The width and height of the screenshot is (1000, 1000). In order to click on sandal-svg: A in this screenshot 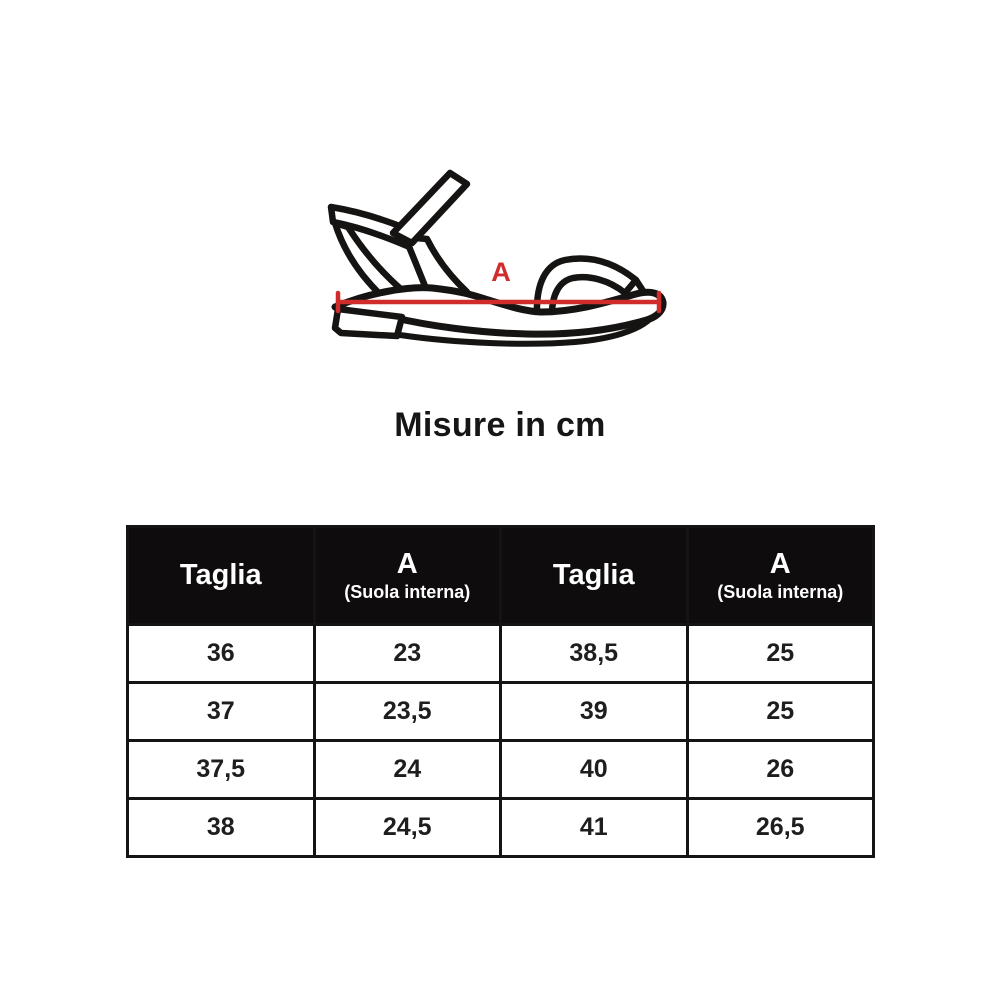, I will do `click(497, 258)`.